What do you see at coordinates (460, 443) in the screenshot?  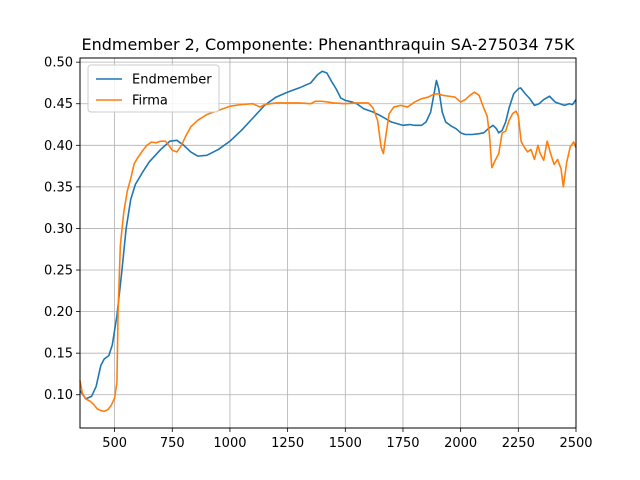 I see `x-tick-label: 2000` at bounding box center [460, 443].